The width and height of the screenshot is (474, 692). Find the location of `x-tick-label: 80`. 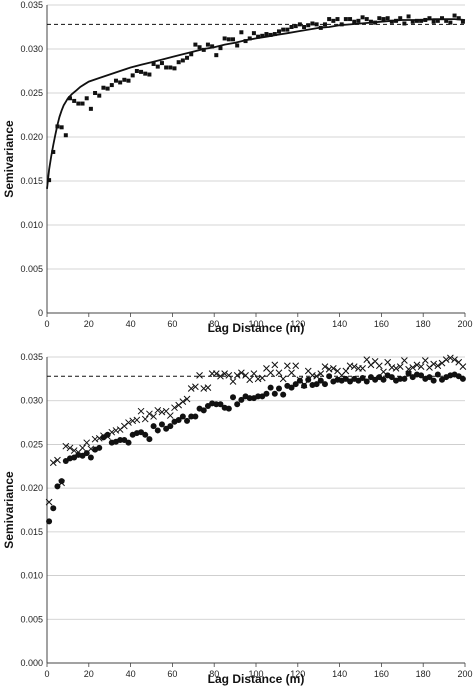

x-tick-label: 80 is located at coordinates (214, 674).